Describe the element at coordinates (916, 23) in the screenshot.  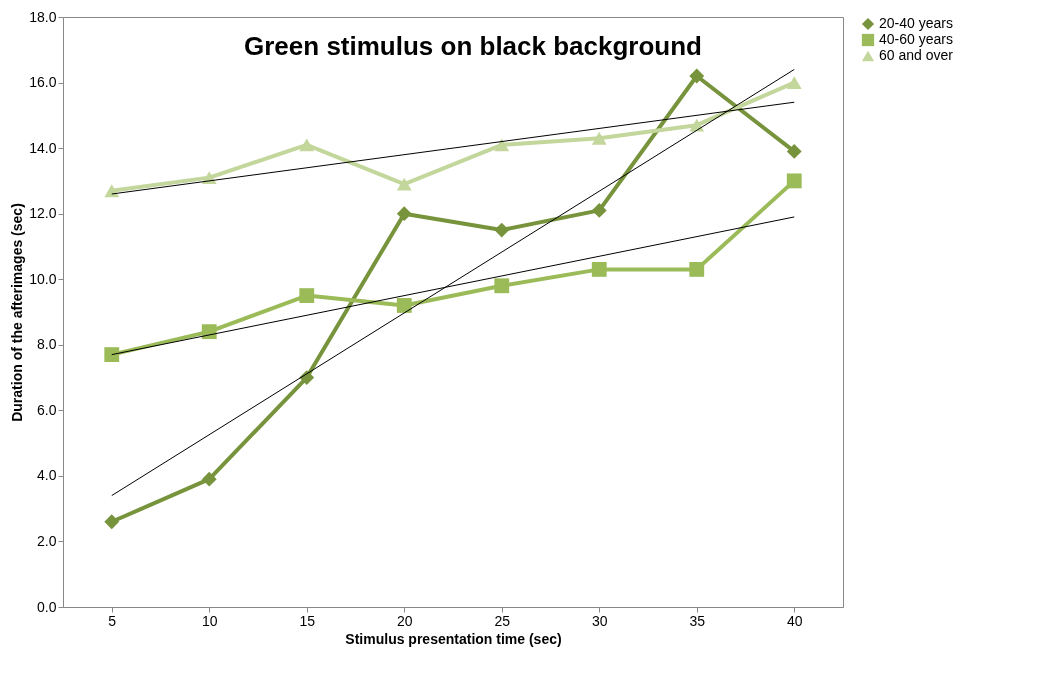
I see `legend-label: 20-40 years` at that location.